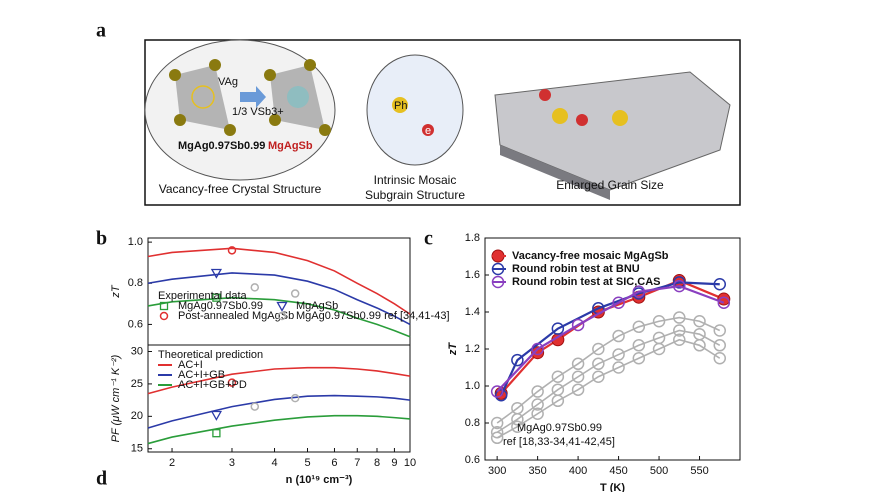  I want to click on y-tick-label: 30, so click(137, 351).